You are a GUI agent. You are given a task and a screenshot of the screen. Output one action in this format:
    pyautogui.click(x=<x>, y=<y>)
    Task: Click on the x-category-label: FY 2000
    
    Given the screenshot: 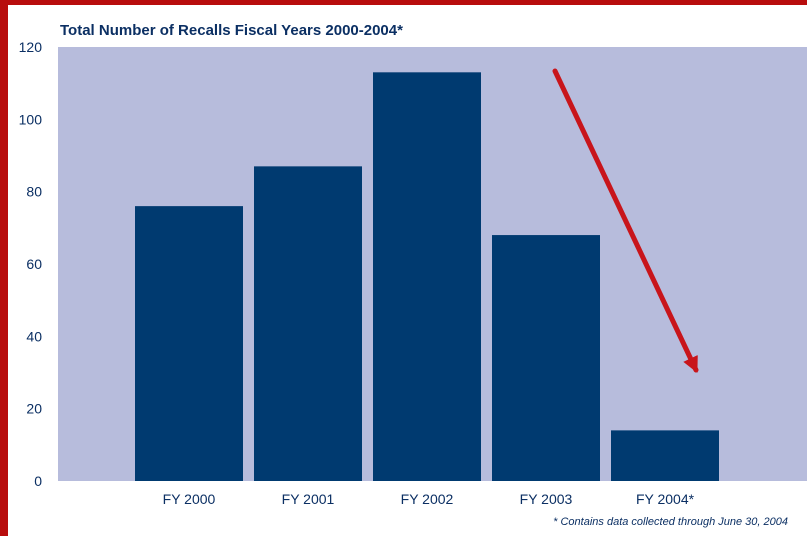 What is the action you would take?
    pyautogui.click(x=189, y=499)
    